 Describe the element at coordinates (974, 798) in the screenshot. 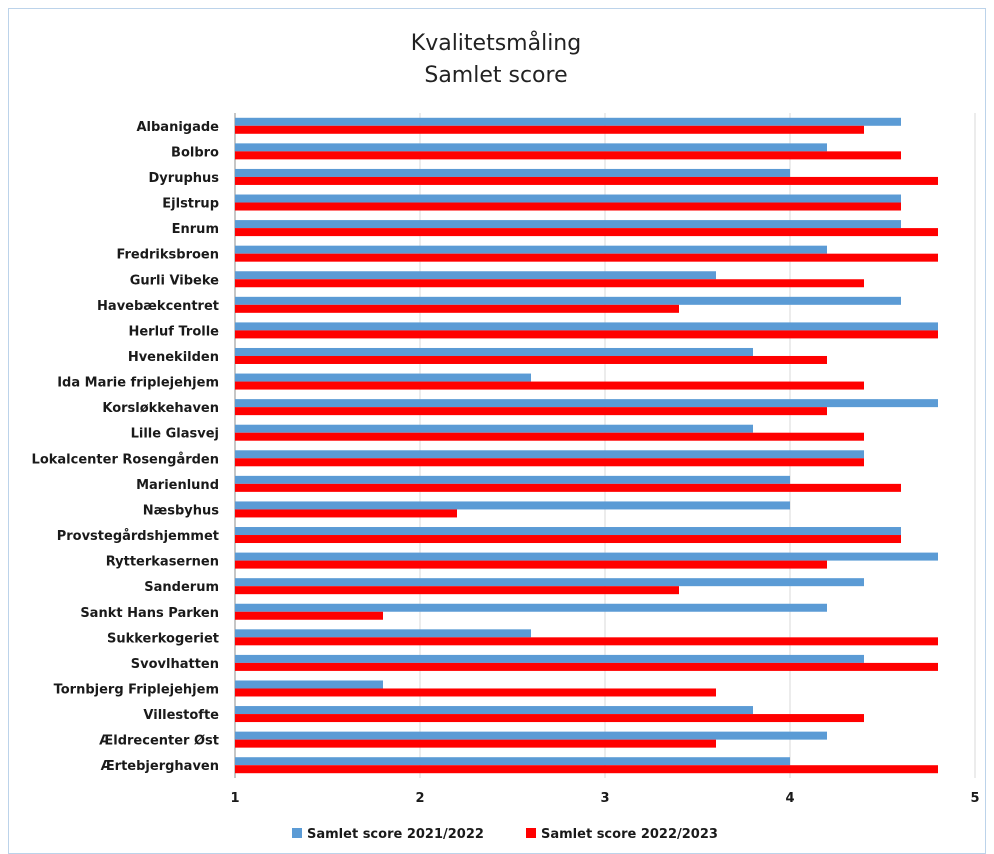

I see `x-tick-label: 5` at that location.